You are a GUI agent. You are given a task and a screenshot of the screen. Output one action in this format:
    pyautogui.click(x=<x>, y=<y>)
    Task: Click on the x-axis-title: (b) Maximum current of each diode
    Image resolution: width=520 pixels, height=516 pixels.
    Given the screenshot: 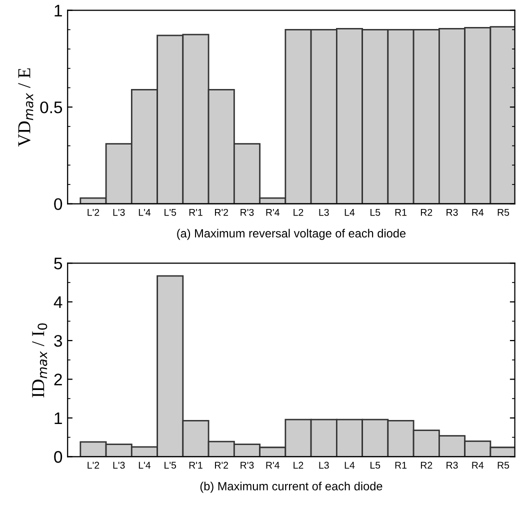 What is the action you would take?
    pyautogui.click(x=291, y=487)
    